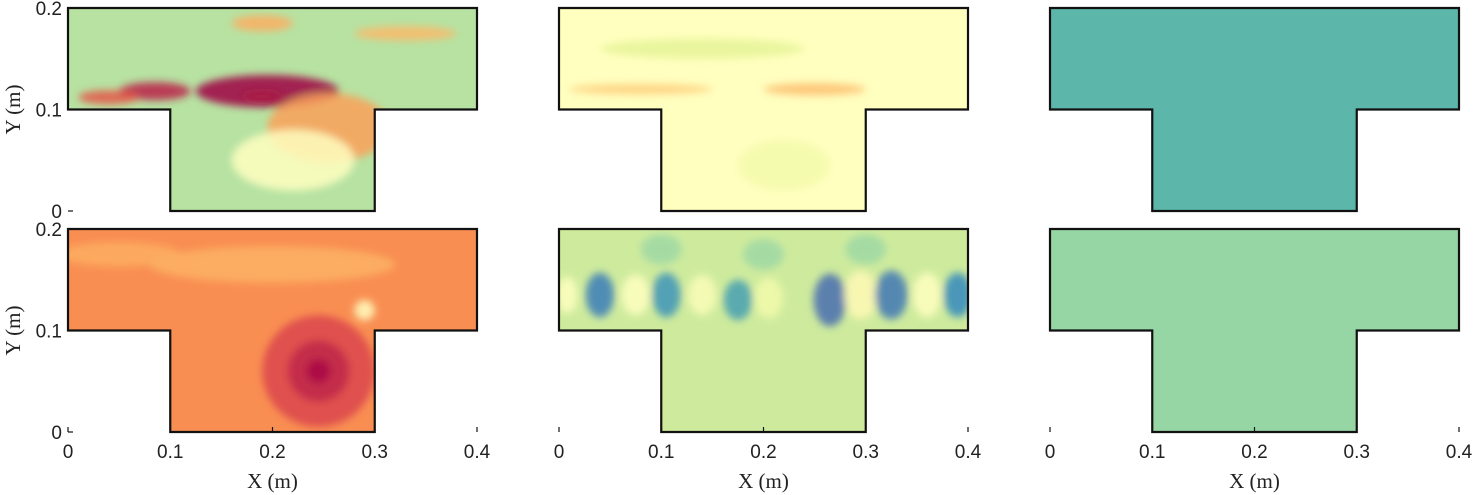 The width and height of the screenshot is (1477, 495). I want to click on panel-r0-c1, so click(763, 109).